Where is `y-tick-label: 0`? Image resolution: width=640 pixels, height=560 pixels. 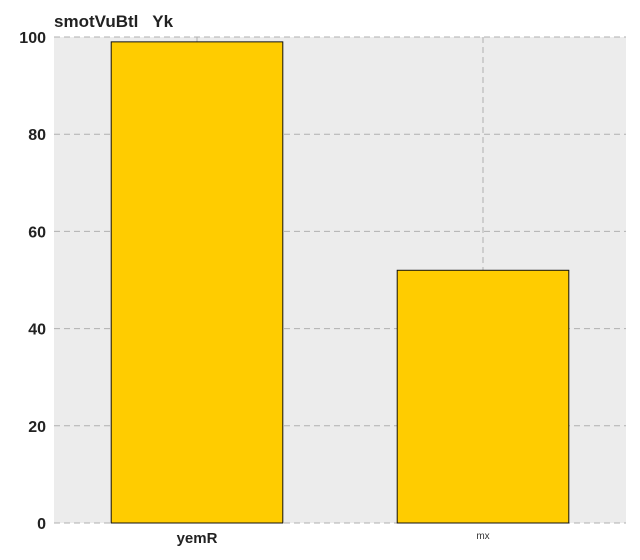
y-tick-label: 0 is located at coordinates (41, 524).